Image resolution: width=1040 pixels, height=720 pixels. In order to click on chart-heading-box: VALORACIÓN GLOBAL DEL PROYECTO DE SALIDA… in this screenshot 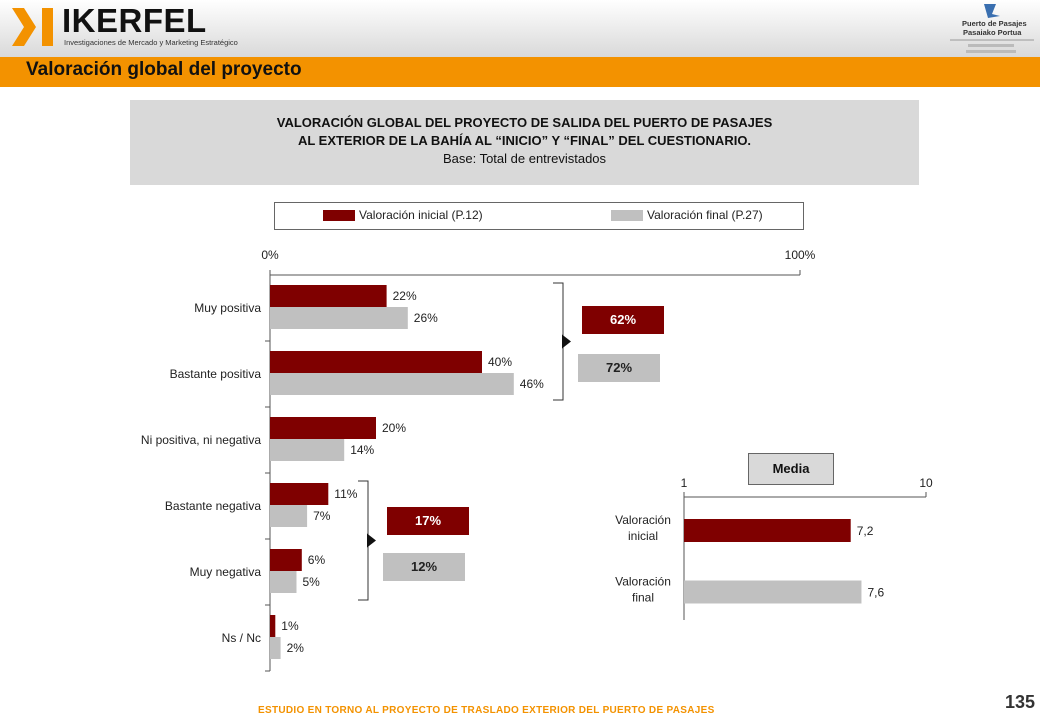, I will do `click(524, 142)`.